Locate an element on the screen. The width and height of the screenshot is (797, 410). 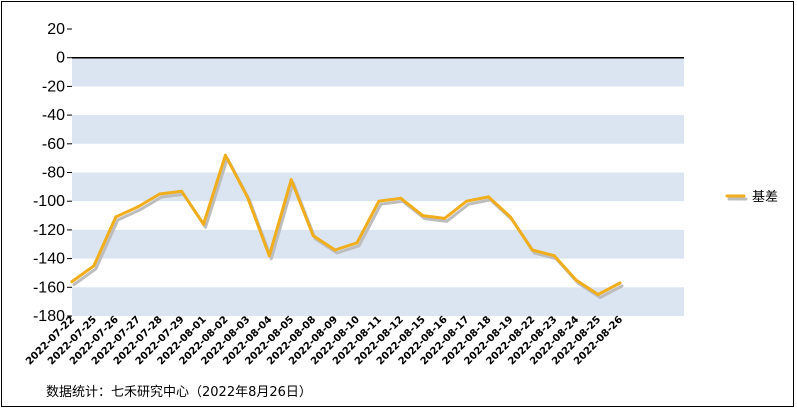
legend: 基差 is located at coordinates (751, 197).